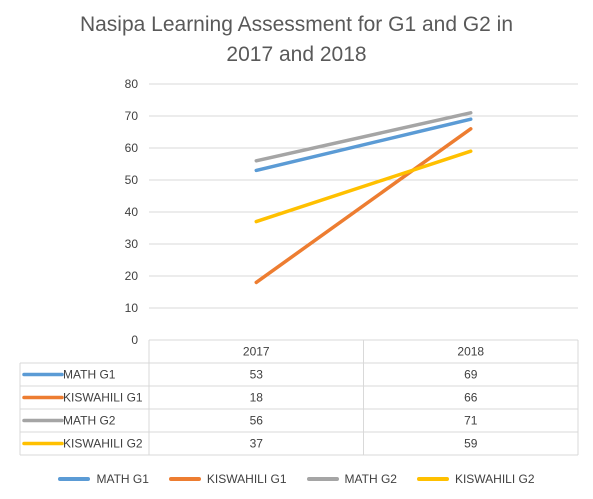  What do you see at coordinates (122, 479) in the screenshot?
I see `legend-label: MATH G1` at bounding box center [122, 479].